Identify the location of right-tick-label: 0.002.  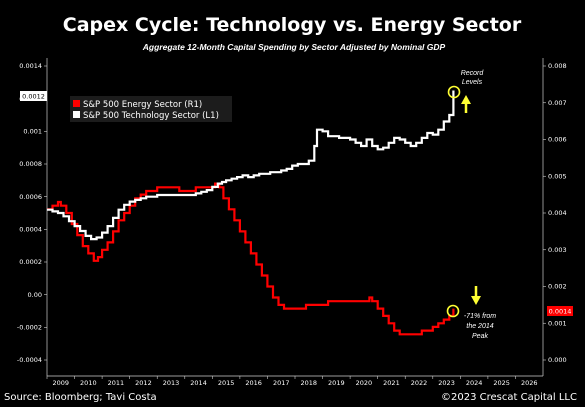
(557, 287).